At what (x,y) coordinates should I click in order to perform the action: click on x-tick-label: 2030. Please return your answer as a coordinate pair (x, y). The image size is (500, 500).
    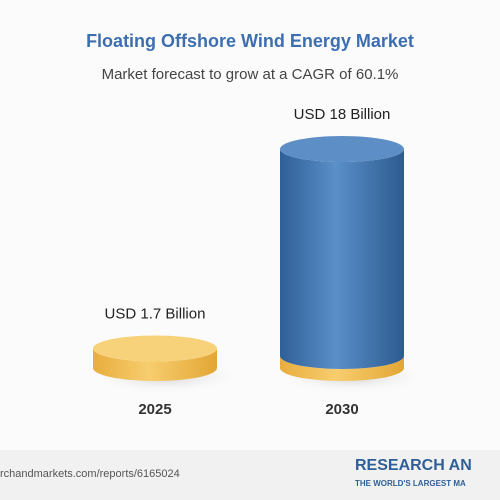
    Looking at the image, I should click on (341, 409).